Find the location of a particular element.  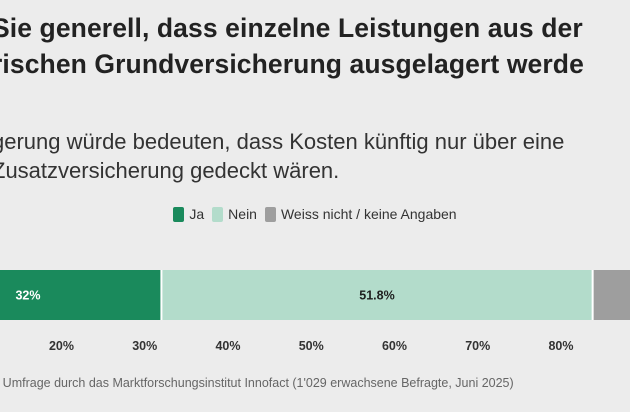

legend-swatch-ja is located at coordinates (179, 214).